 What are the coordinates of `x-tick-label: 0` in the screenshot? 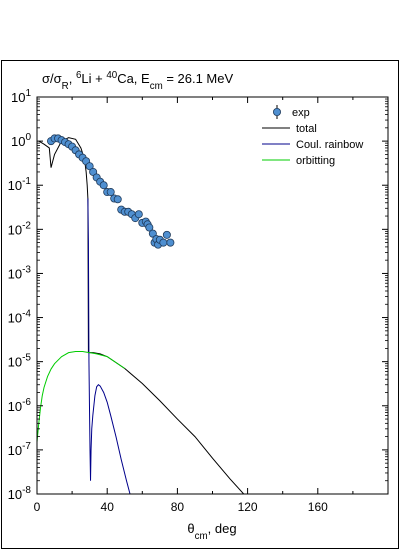 It's located at (37, 507).